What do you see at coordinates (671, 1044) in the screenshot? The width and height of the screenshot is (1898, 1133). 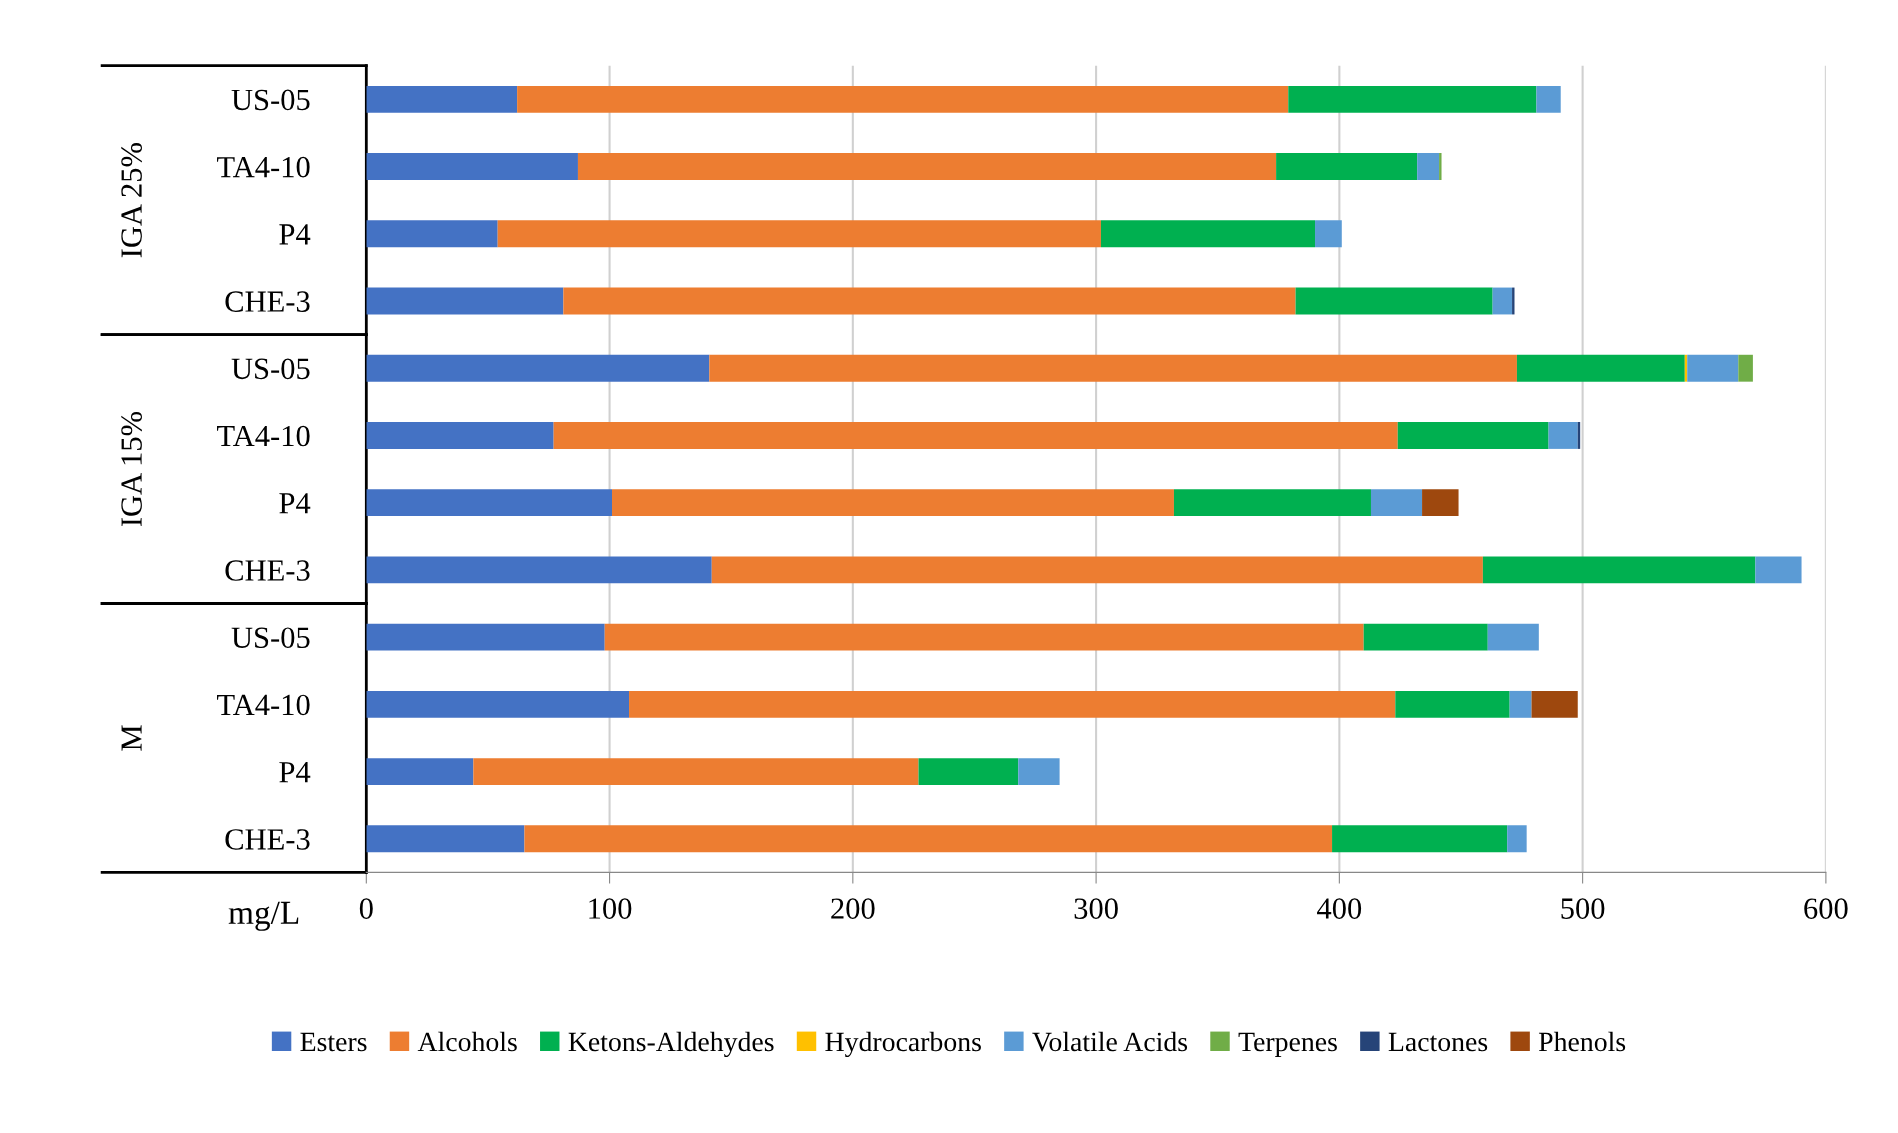 I see `legend-label: Ketons-Aldehydes` at bounding box center [671, 1044].